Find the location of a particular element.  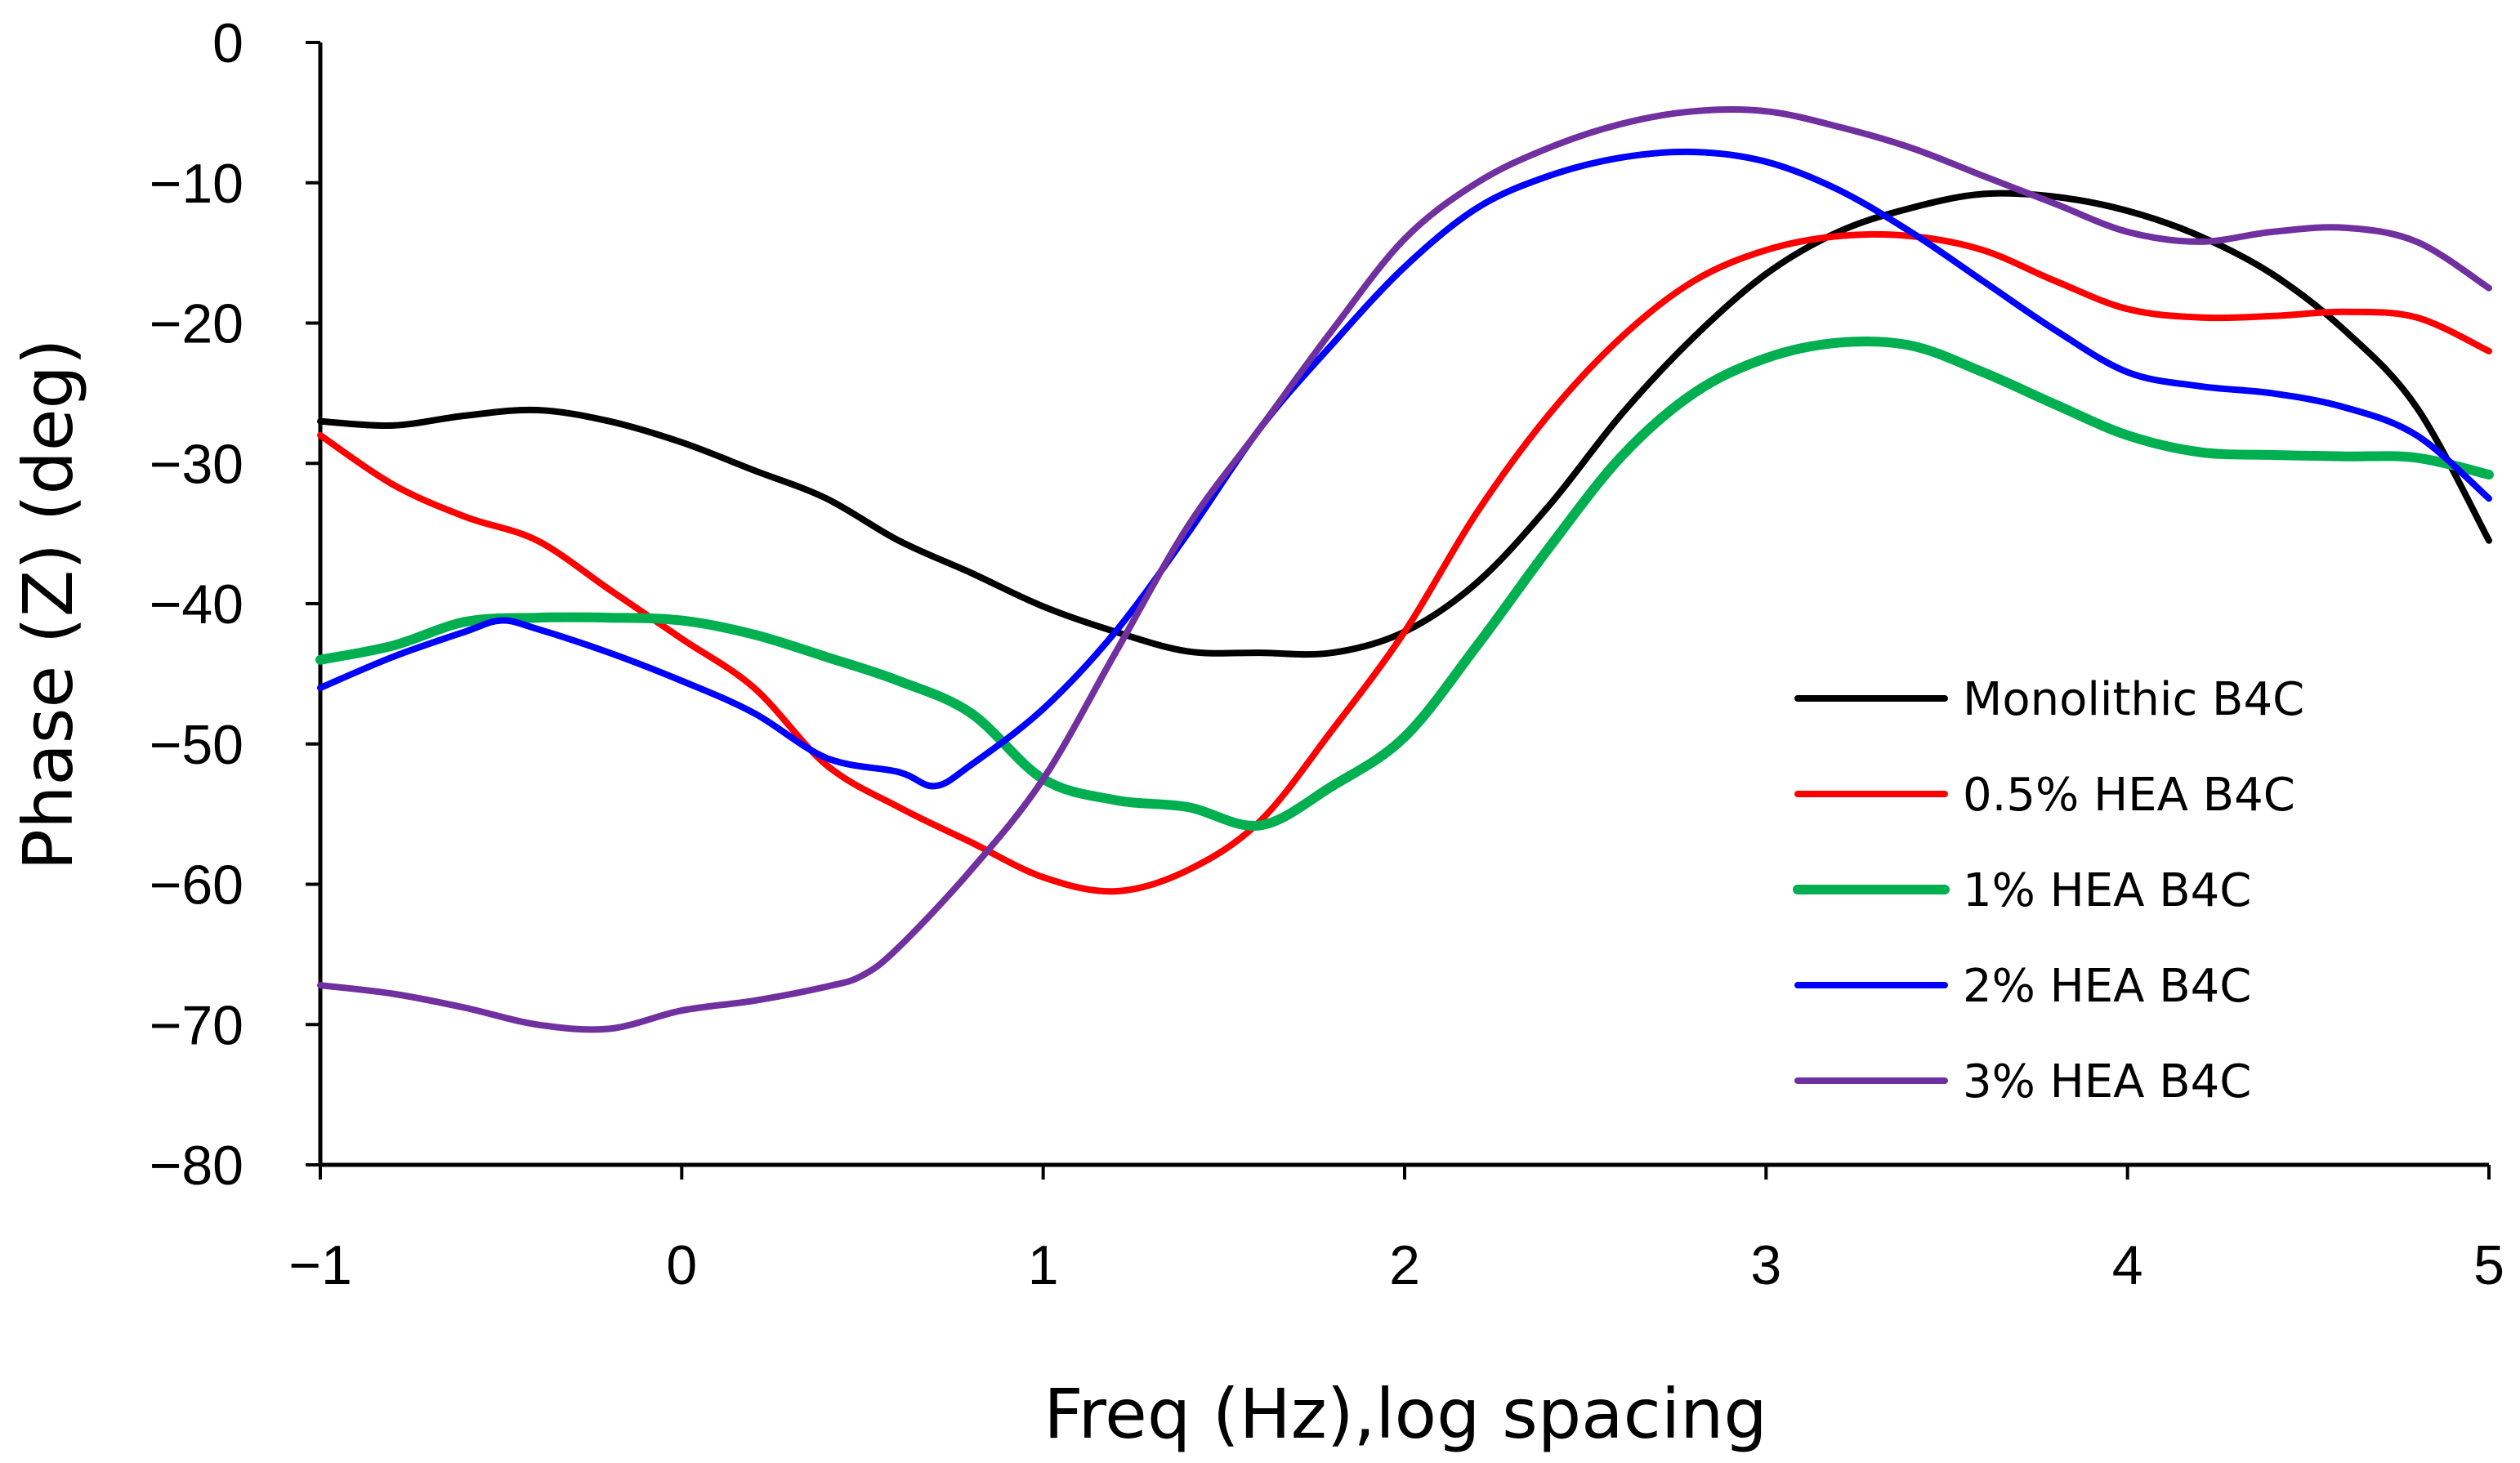

y-tick-label: −80 is located at coordinates (197, 1166).